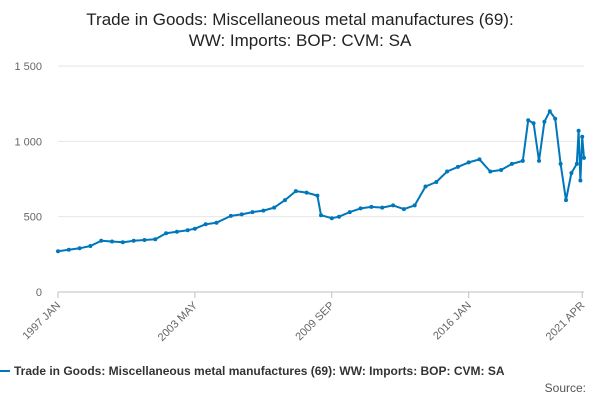 Image resolution: width=600 pixels, height=400 pixels. I want to click on x-tick-label: 2021 APR, so click(566, 322).